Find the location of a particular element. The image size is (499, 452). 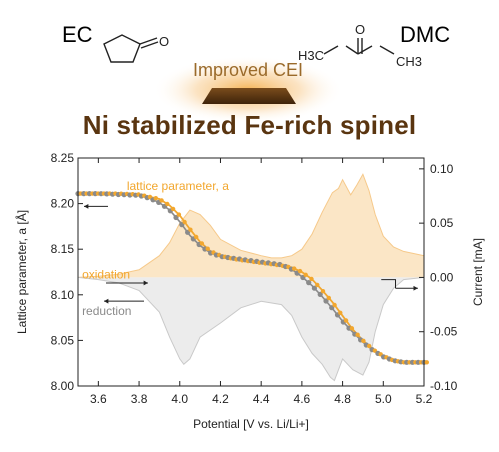

y-right-tick-label: -0.10 is located at coordinates (444, 386).